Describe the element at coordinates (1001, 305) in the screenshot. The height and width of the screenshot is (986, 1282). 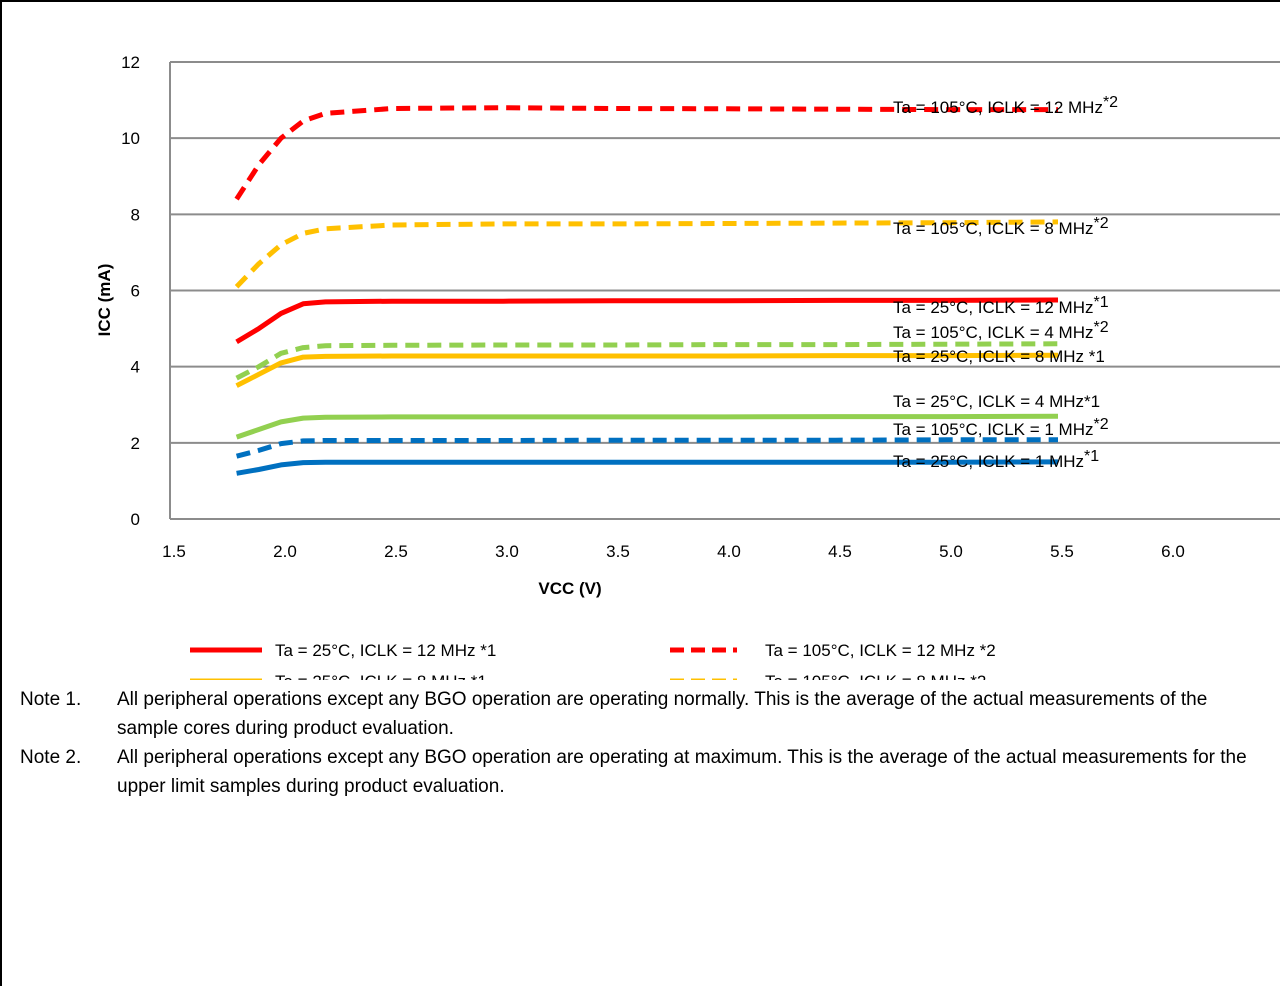
I see `series-annotation: Ta = 25°C, ICLK = 12 MHz*1` at that location.